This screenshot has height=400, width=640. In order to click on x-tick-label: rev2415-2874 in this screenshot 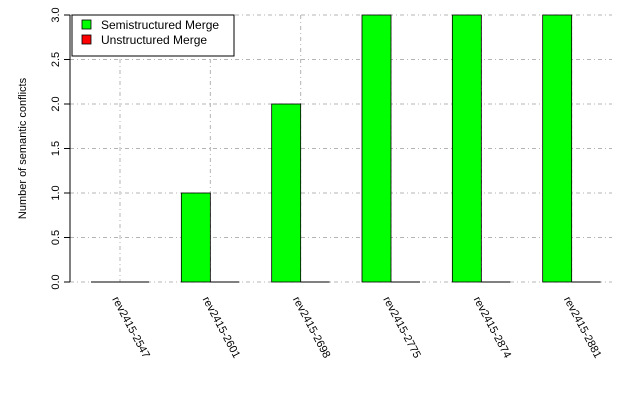, I will do `click(492, 328)`.